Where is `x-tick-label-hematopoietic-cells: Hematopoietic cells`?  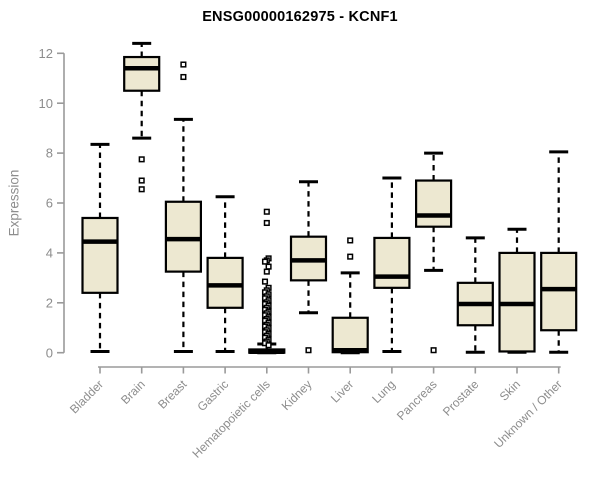
x-tick-label-hematopoietic-cells: Hematopoietic cells is located at coordinates (230, 418).